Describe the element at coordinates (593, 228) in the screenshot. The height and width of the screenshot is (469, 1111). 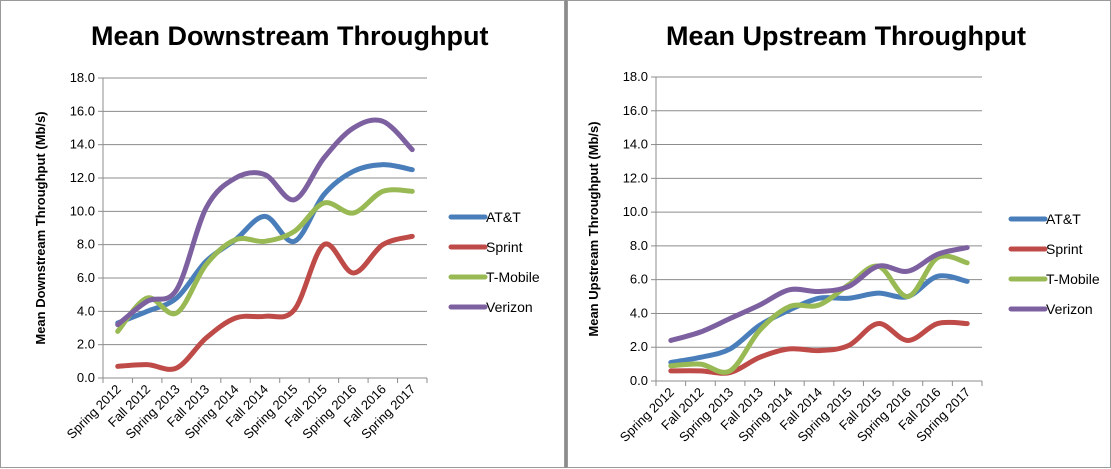
I see `y-axis-title: Mean Upstream Throughput (Mb/s)` at that location.